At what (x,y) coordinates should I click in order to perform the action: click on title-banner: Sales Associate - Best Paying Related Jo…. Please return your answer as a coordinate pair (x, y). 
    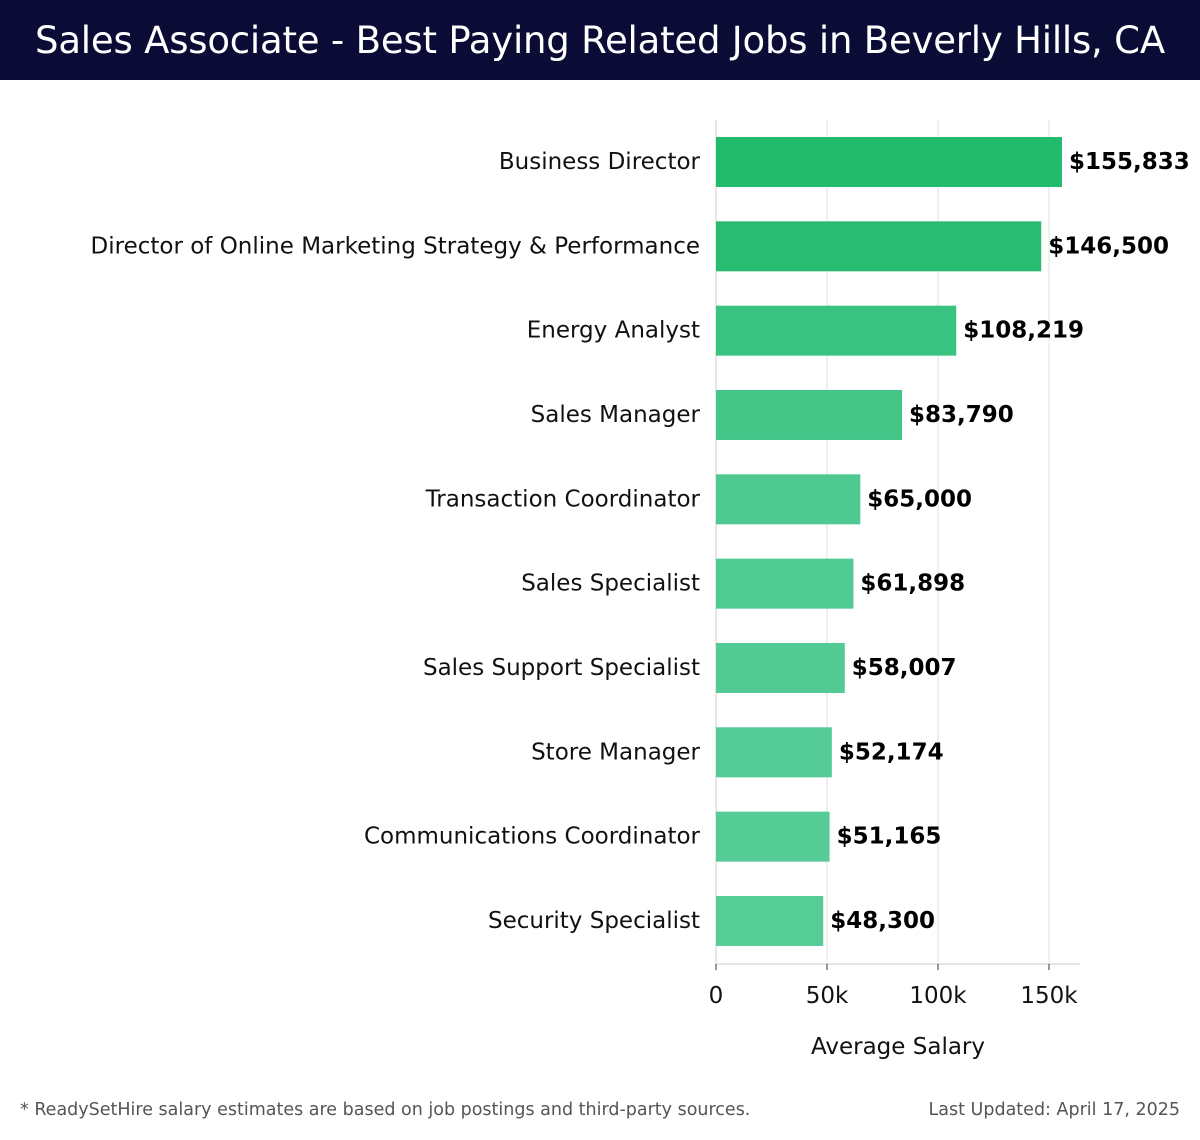
    Looking at the image, I should click on (600, 40).